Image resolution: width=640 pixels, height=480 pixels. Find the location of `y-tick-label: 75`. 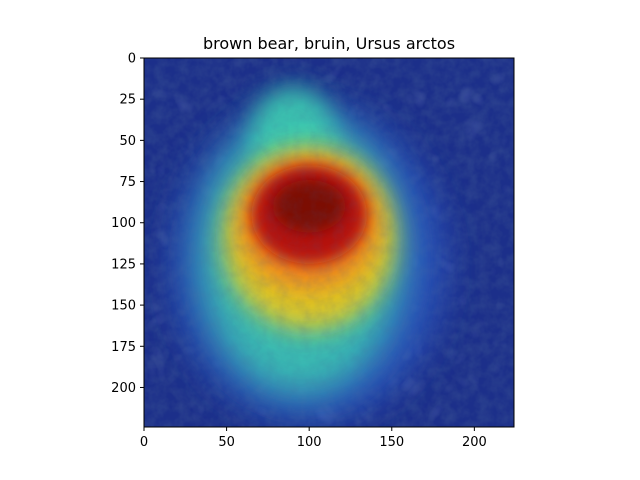

y-tick-label: 75 is located at coordinates (127, 182).